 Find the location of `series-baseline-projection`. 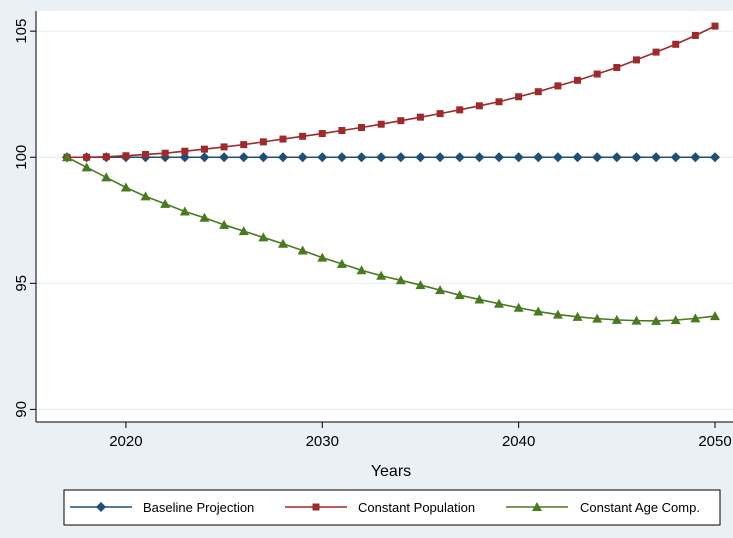

series-baseline-projection is located at coordinates (391, 157).